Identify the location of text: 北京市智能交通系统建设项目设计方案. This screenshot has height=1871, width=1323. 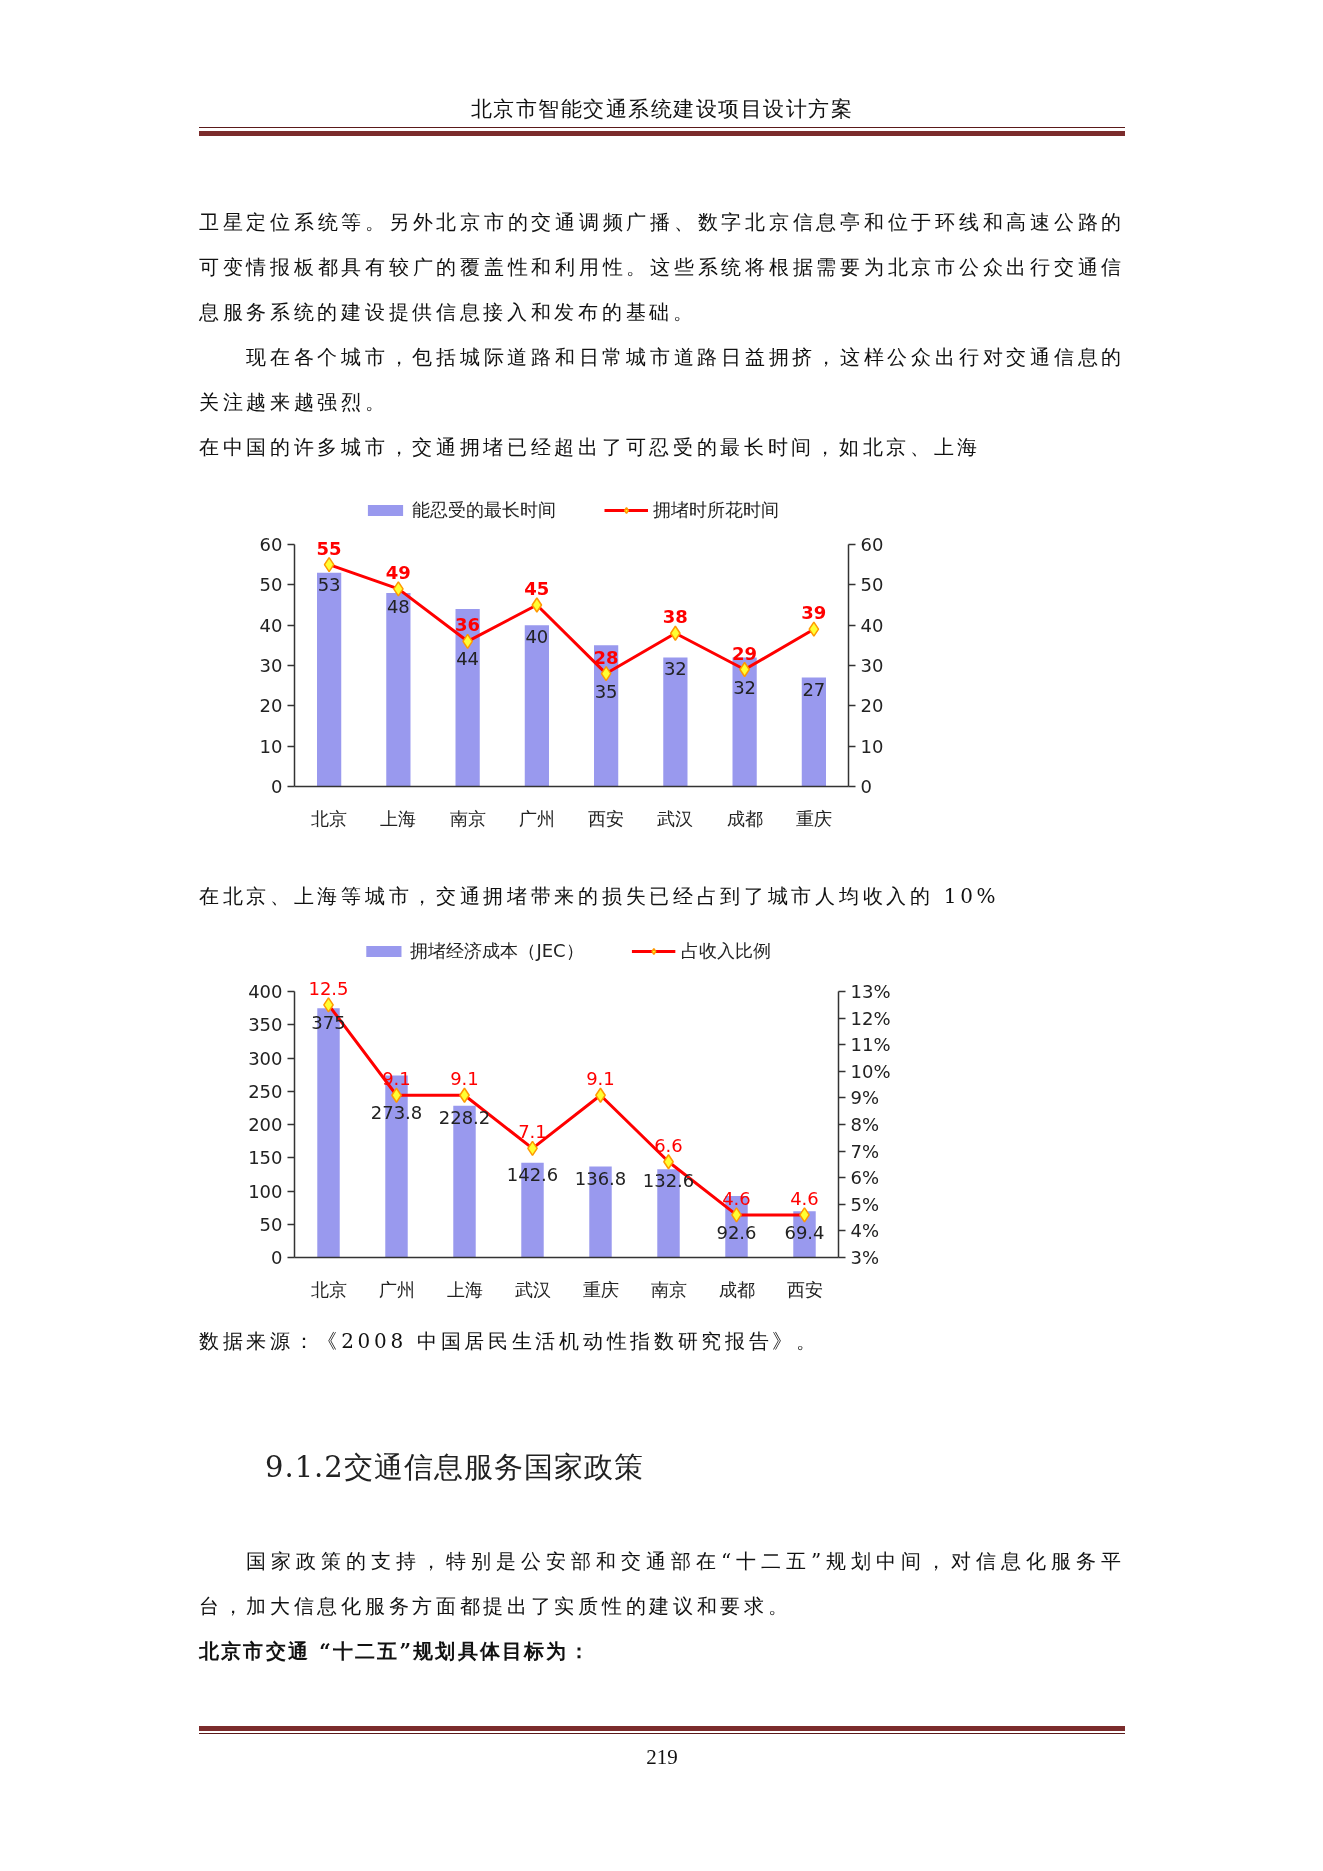
(662, 109).